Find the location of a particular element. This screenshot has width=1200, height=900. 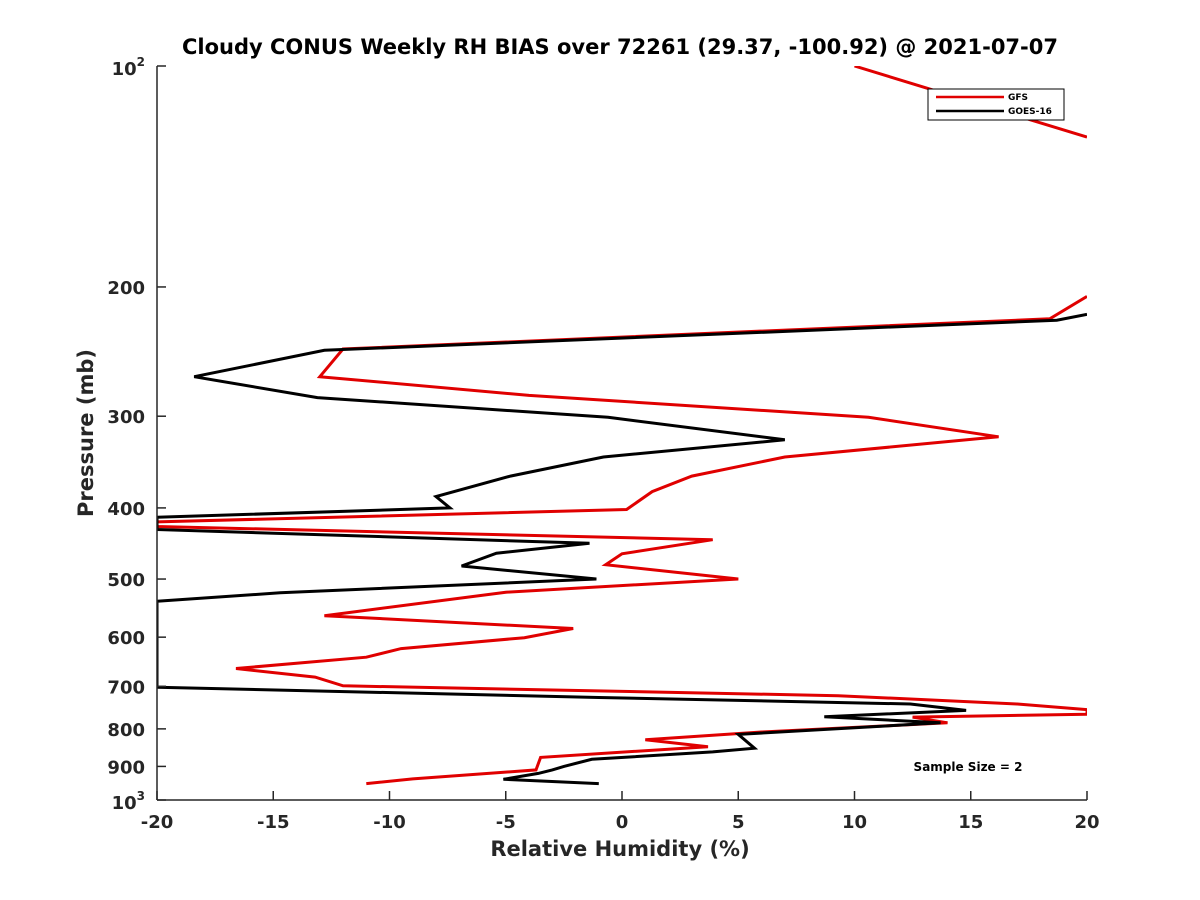

x-ticks: -20 -15 -10 -5 0 5 10 15 20 is located at coordinates (620, 812).